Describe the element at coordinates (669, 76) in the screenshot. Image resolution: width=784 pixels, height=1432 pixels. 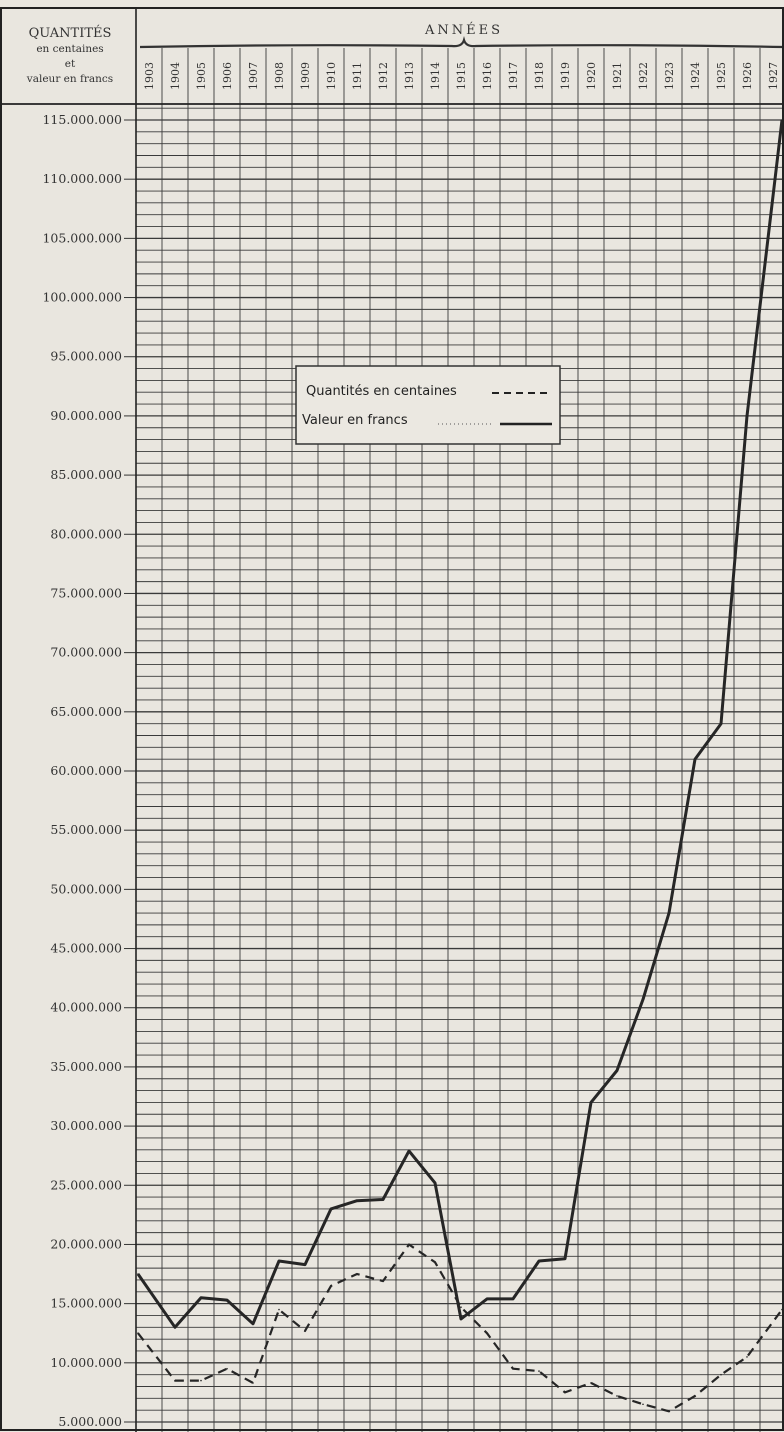
I see `x-tick-label: 1923` at that location.